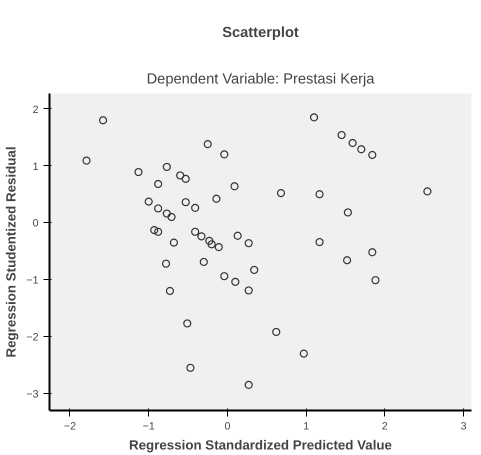 The width and height of the screenshot is (481, 455). I want to click on y-tick-label: 1, so click(35, 166).